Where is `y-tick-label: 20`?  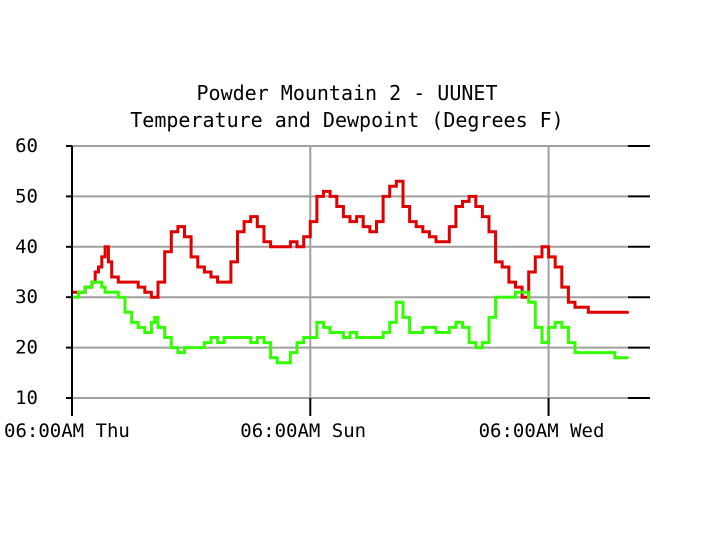 y-tick-label: 20 is located at coordinates (26, 348).